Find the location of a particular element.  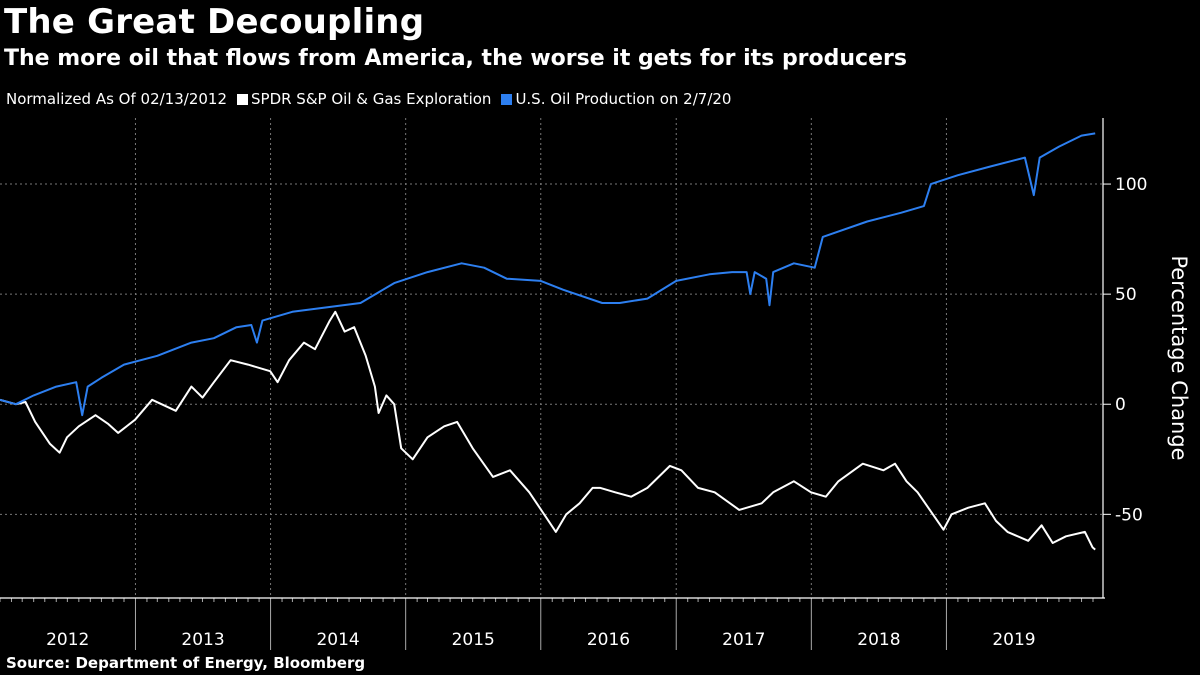

y-tick-label: 0 is located at coordinates (1120, 405).